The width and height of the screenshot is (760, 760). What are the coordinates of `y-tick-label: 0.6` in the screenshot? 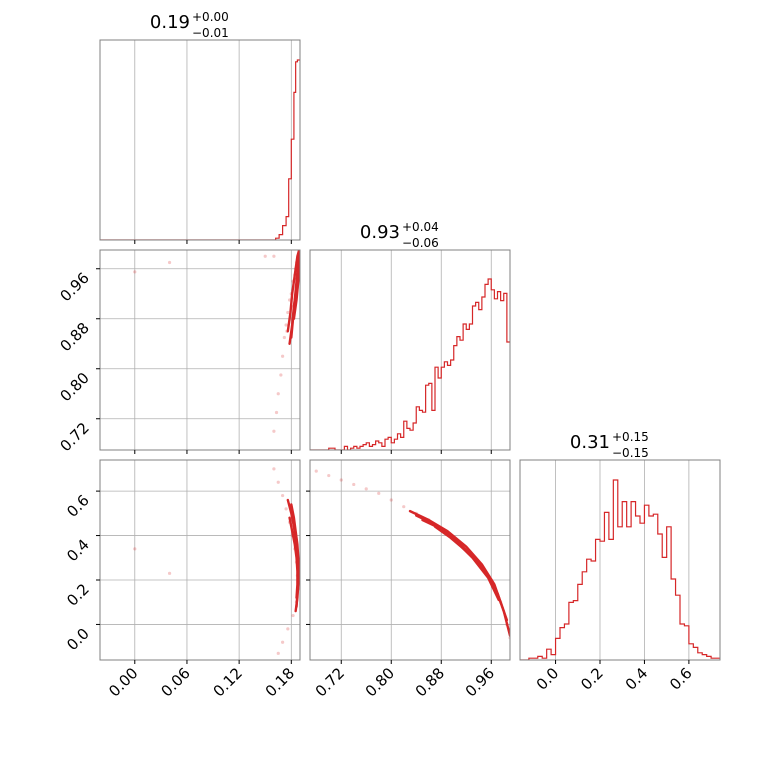 It's located at (78, 506).